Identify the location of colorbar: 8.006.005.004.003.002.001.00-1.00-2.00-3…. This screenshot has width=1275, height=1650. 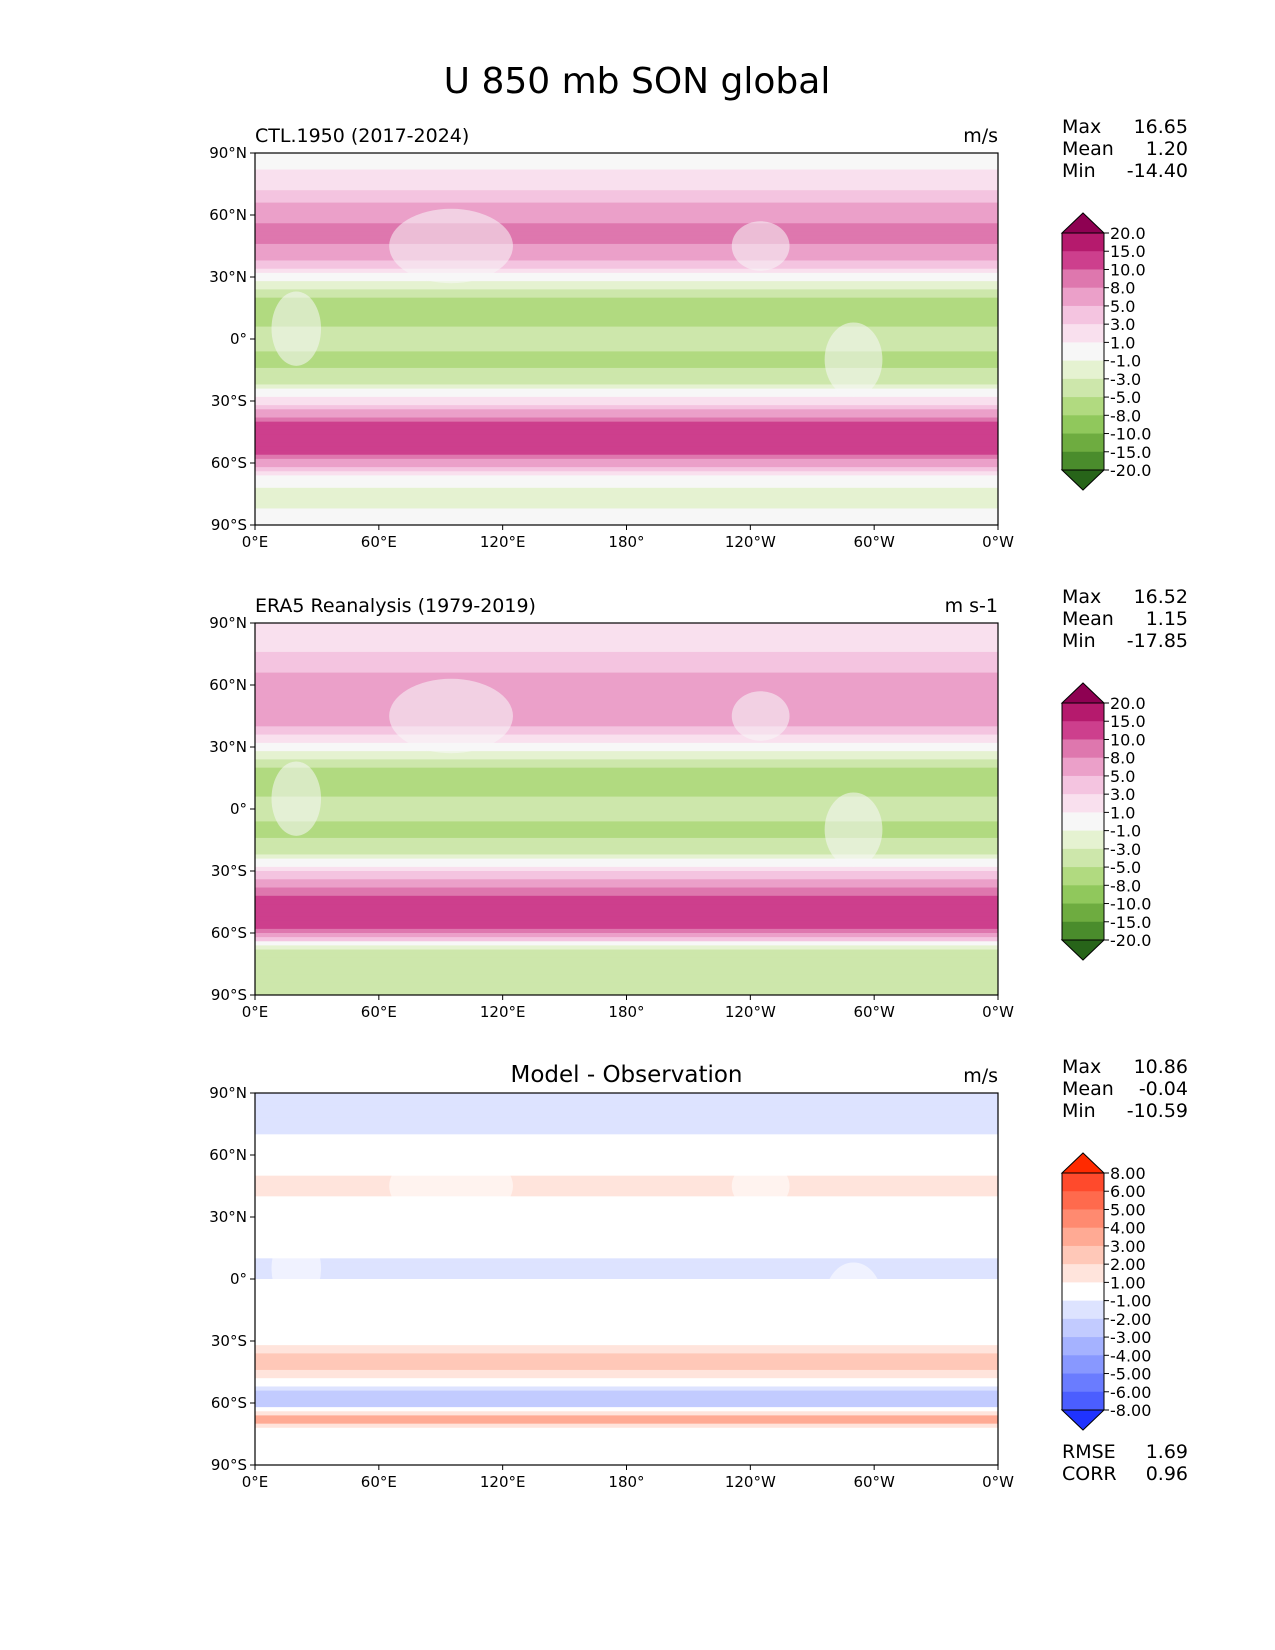
(1105, 1291).